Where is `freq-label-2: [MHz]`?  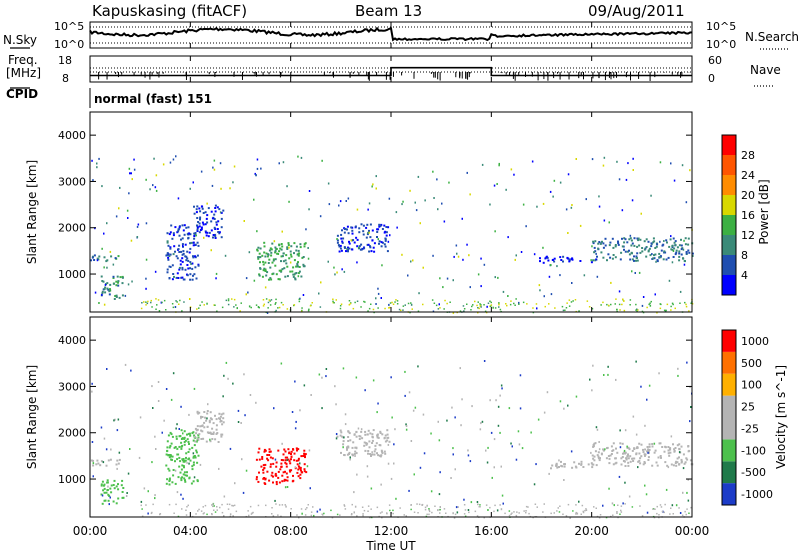 freq-label-2: [MHz] is located at coordinates (23, 73).